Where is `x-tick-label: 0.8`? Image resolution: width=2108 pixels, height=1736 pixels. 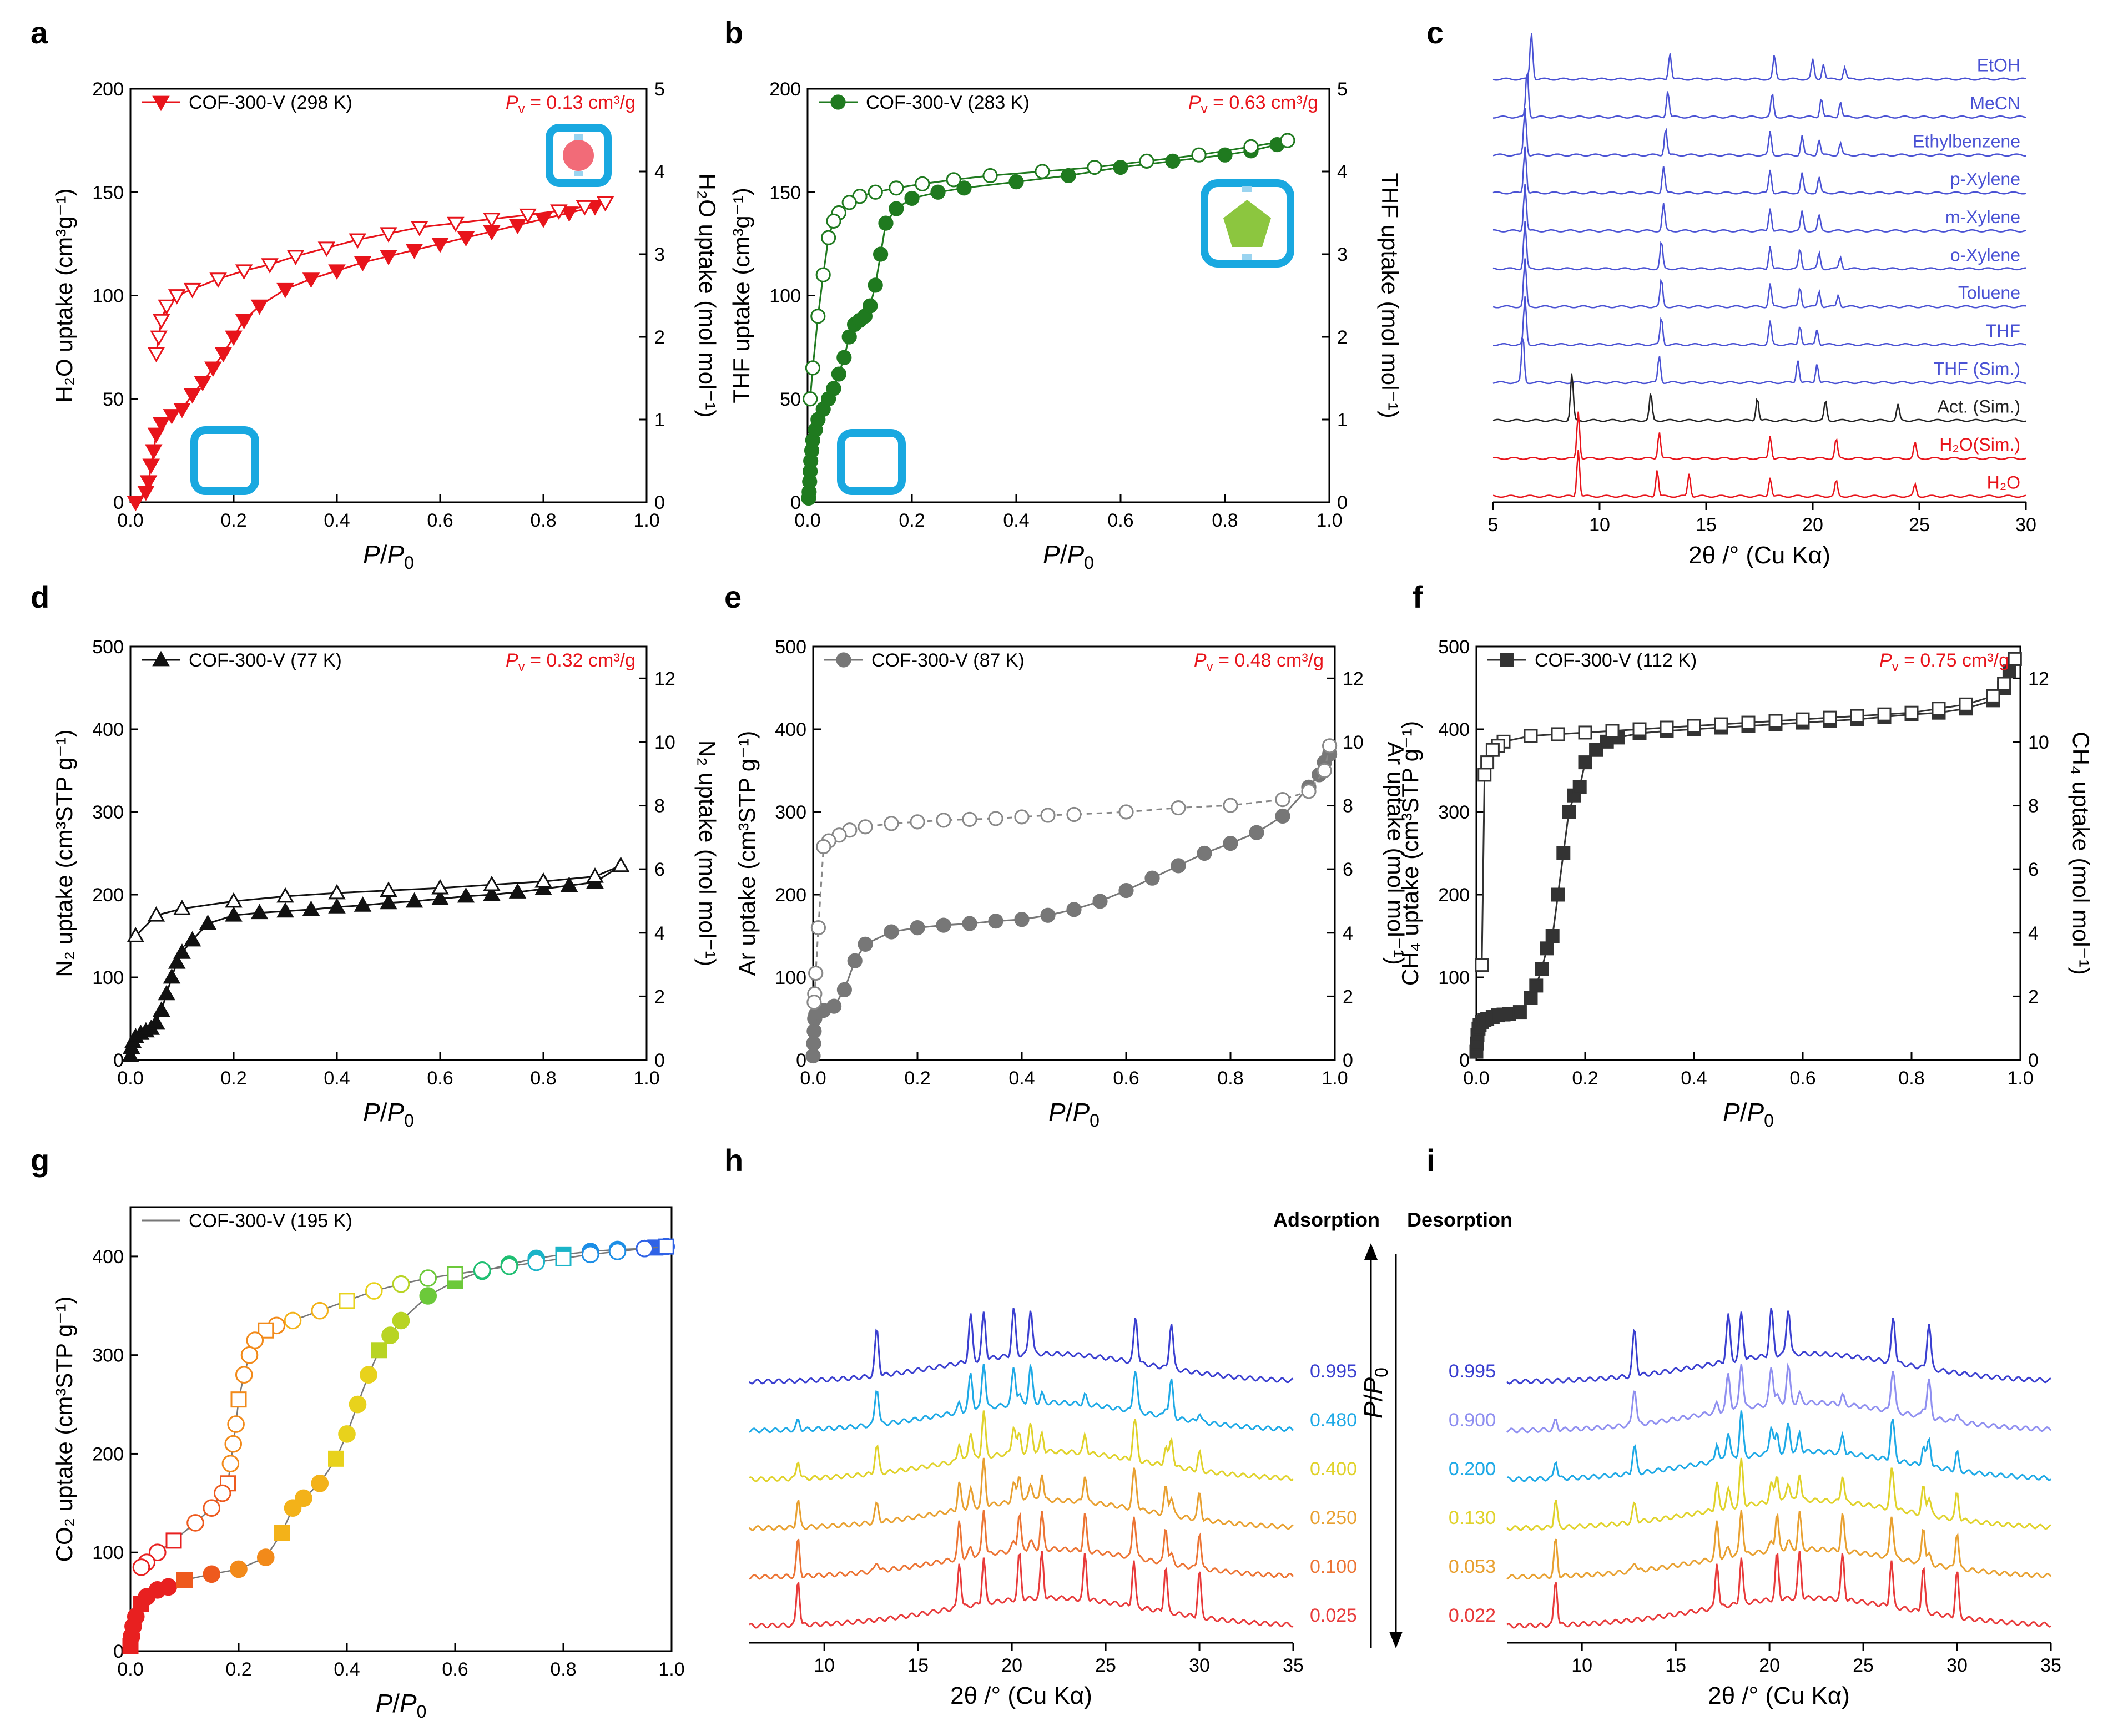
x-tick-label: 0.8 is located at coordinates (1911, 1078).